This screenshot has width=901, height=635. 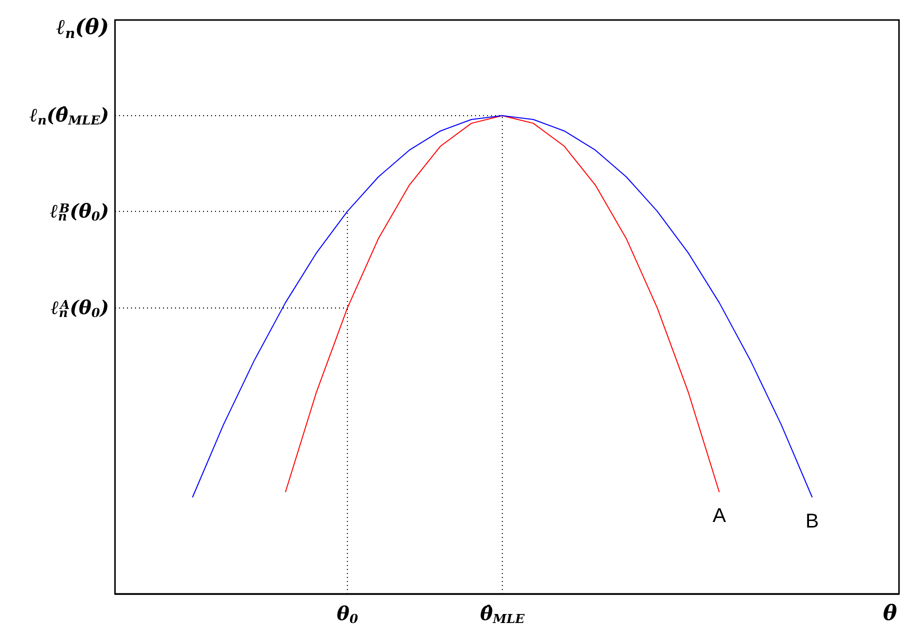 I want to click on y-axis-title: ℓ$_{n}$(θ), so click(x=82, y=28).